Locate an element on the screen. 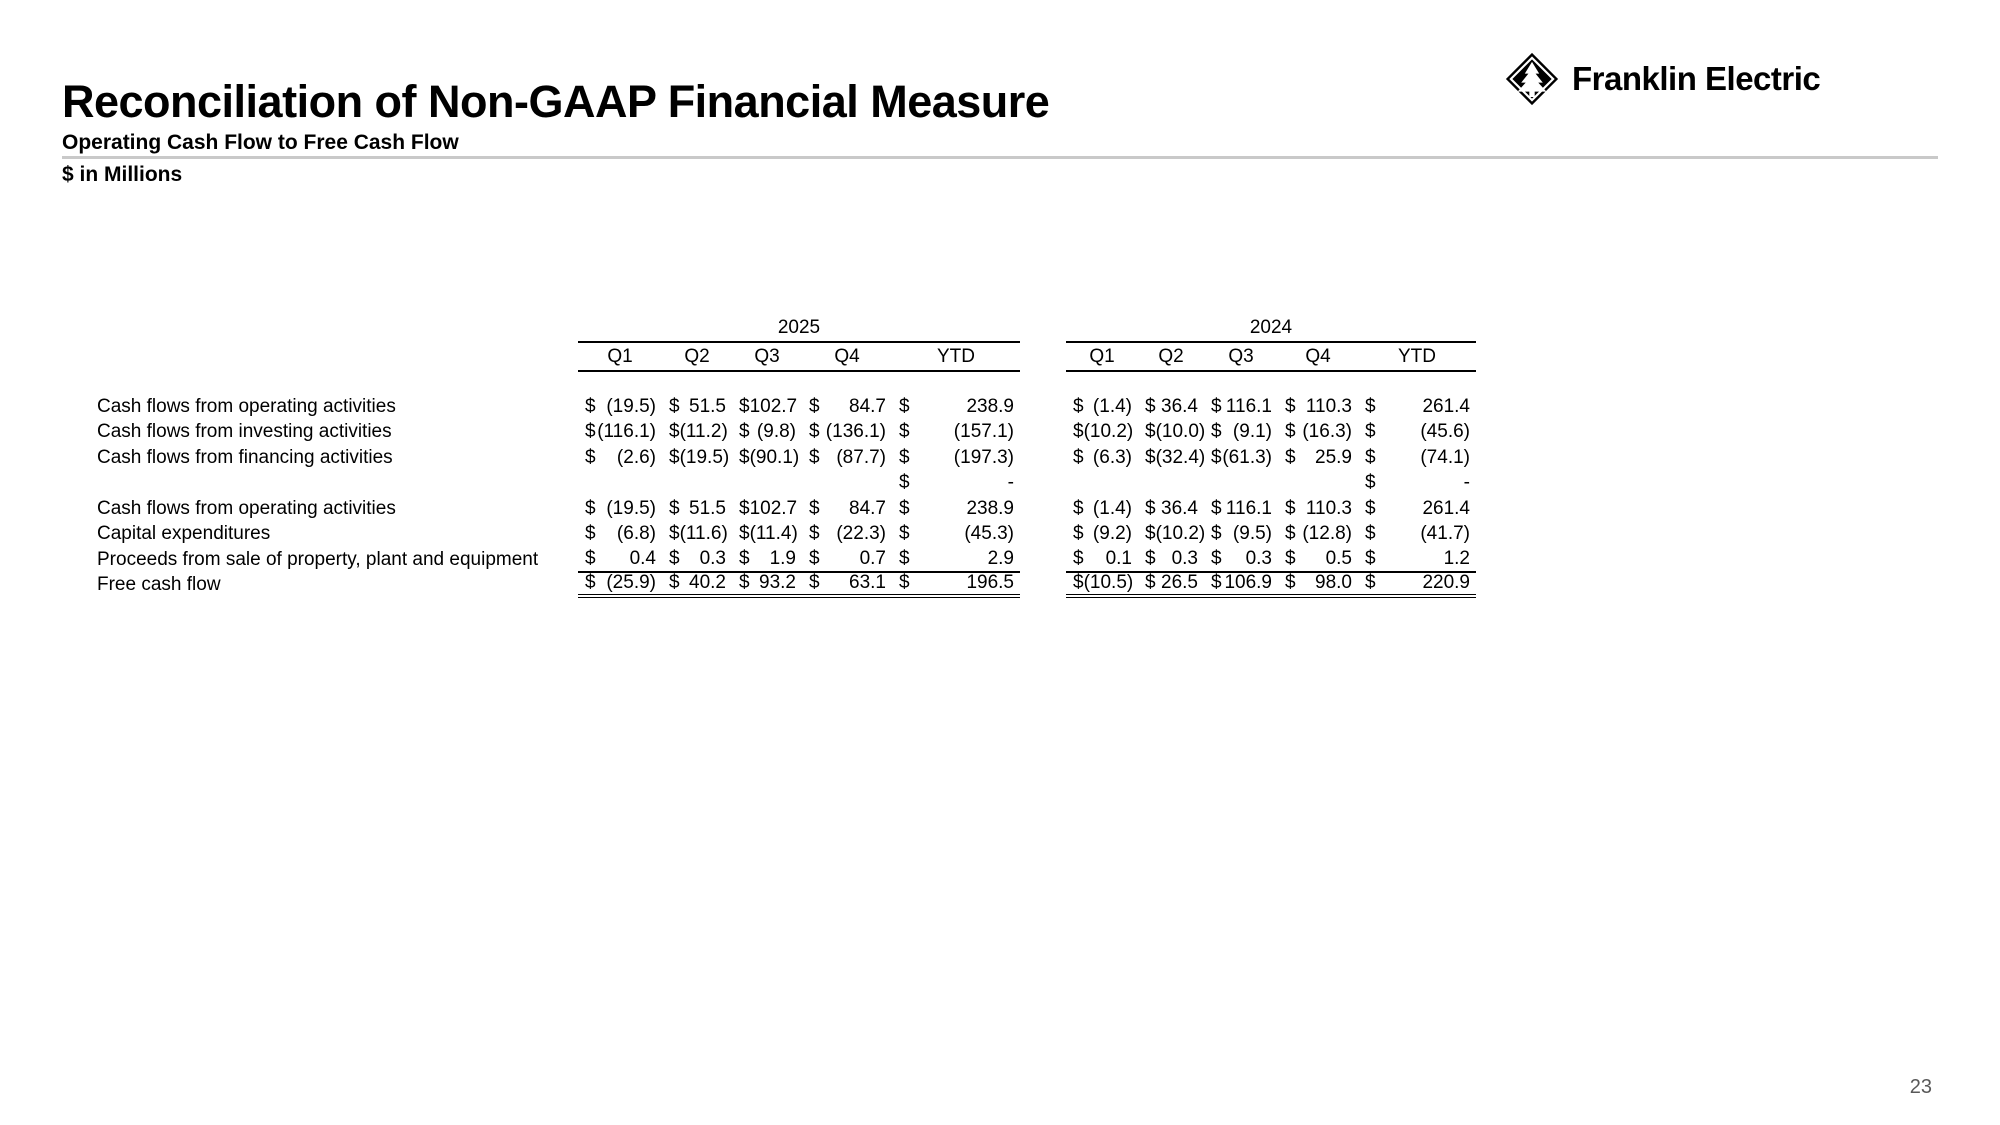 The width and height of the screenshot is (2000, 1125). table-cell: $ (9.8) is located at coordinates (767, 433).